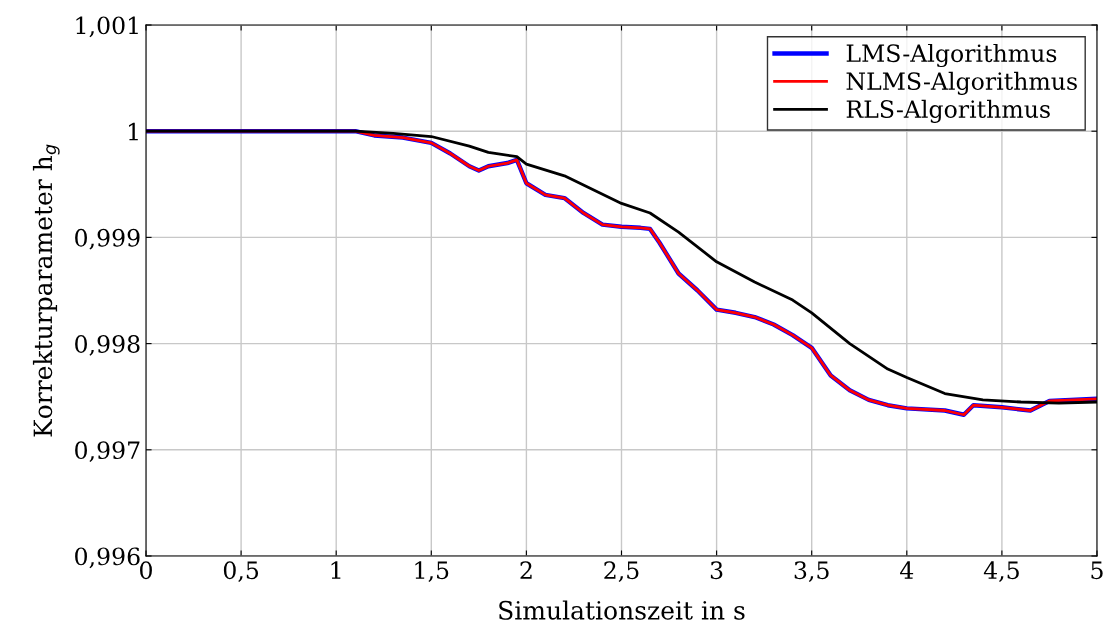  What do you see at coordinates (107, 451) in the screenshot?
I see `y-tick-label: 0,997` at bounding box center [107, 451].